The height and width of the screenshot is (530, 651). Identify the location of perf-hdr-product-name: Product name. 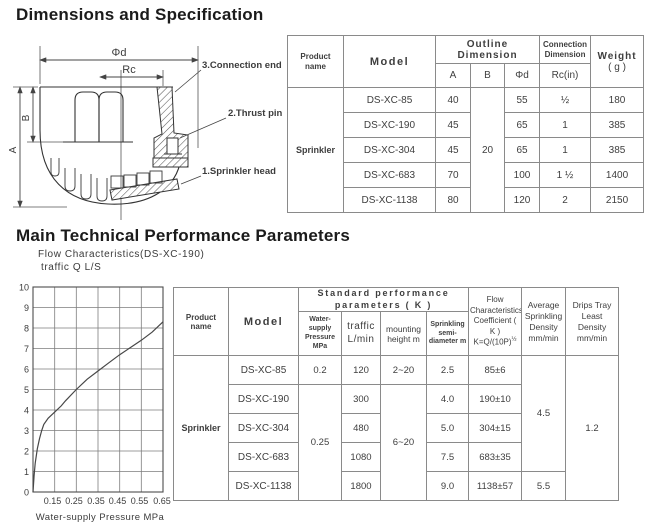
(201, 321).